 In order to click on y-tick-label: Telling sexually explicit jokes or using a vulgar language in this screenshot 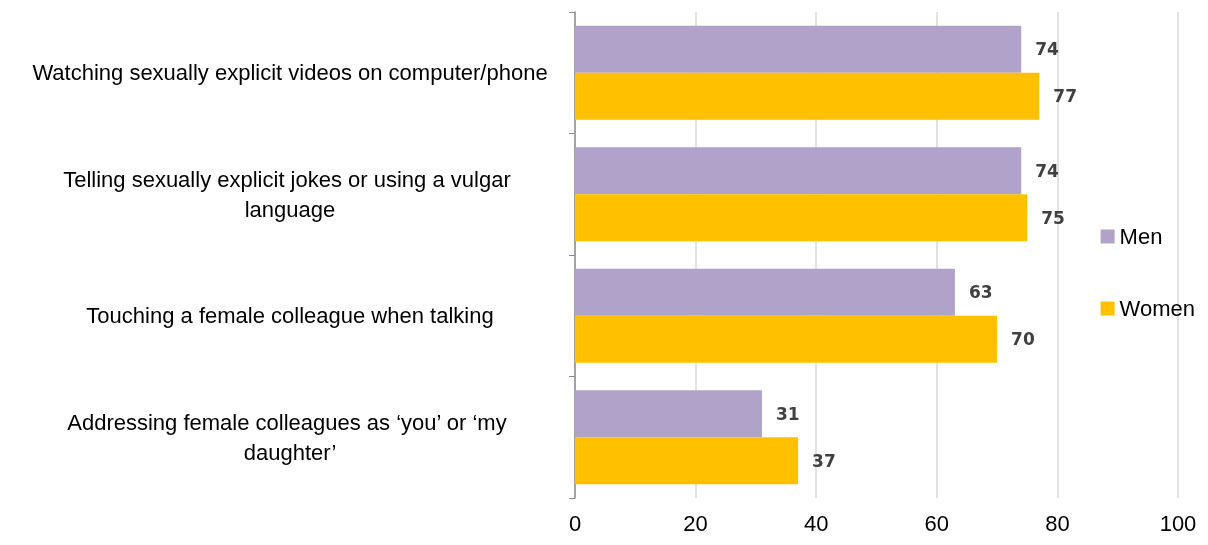, I will do `click(290, 194)`.